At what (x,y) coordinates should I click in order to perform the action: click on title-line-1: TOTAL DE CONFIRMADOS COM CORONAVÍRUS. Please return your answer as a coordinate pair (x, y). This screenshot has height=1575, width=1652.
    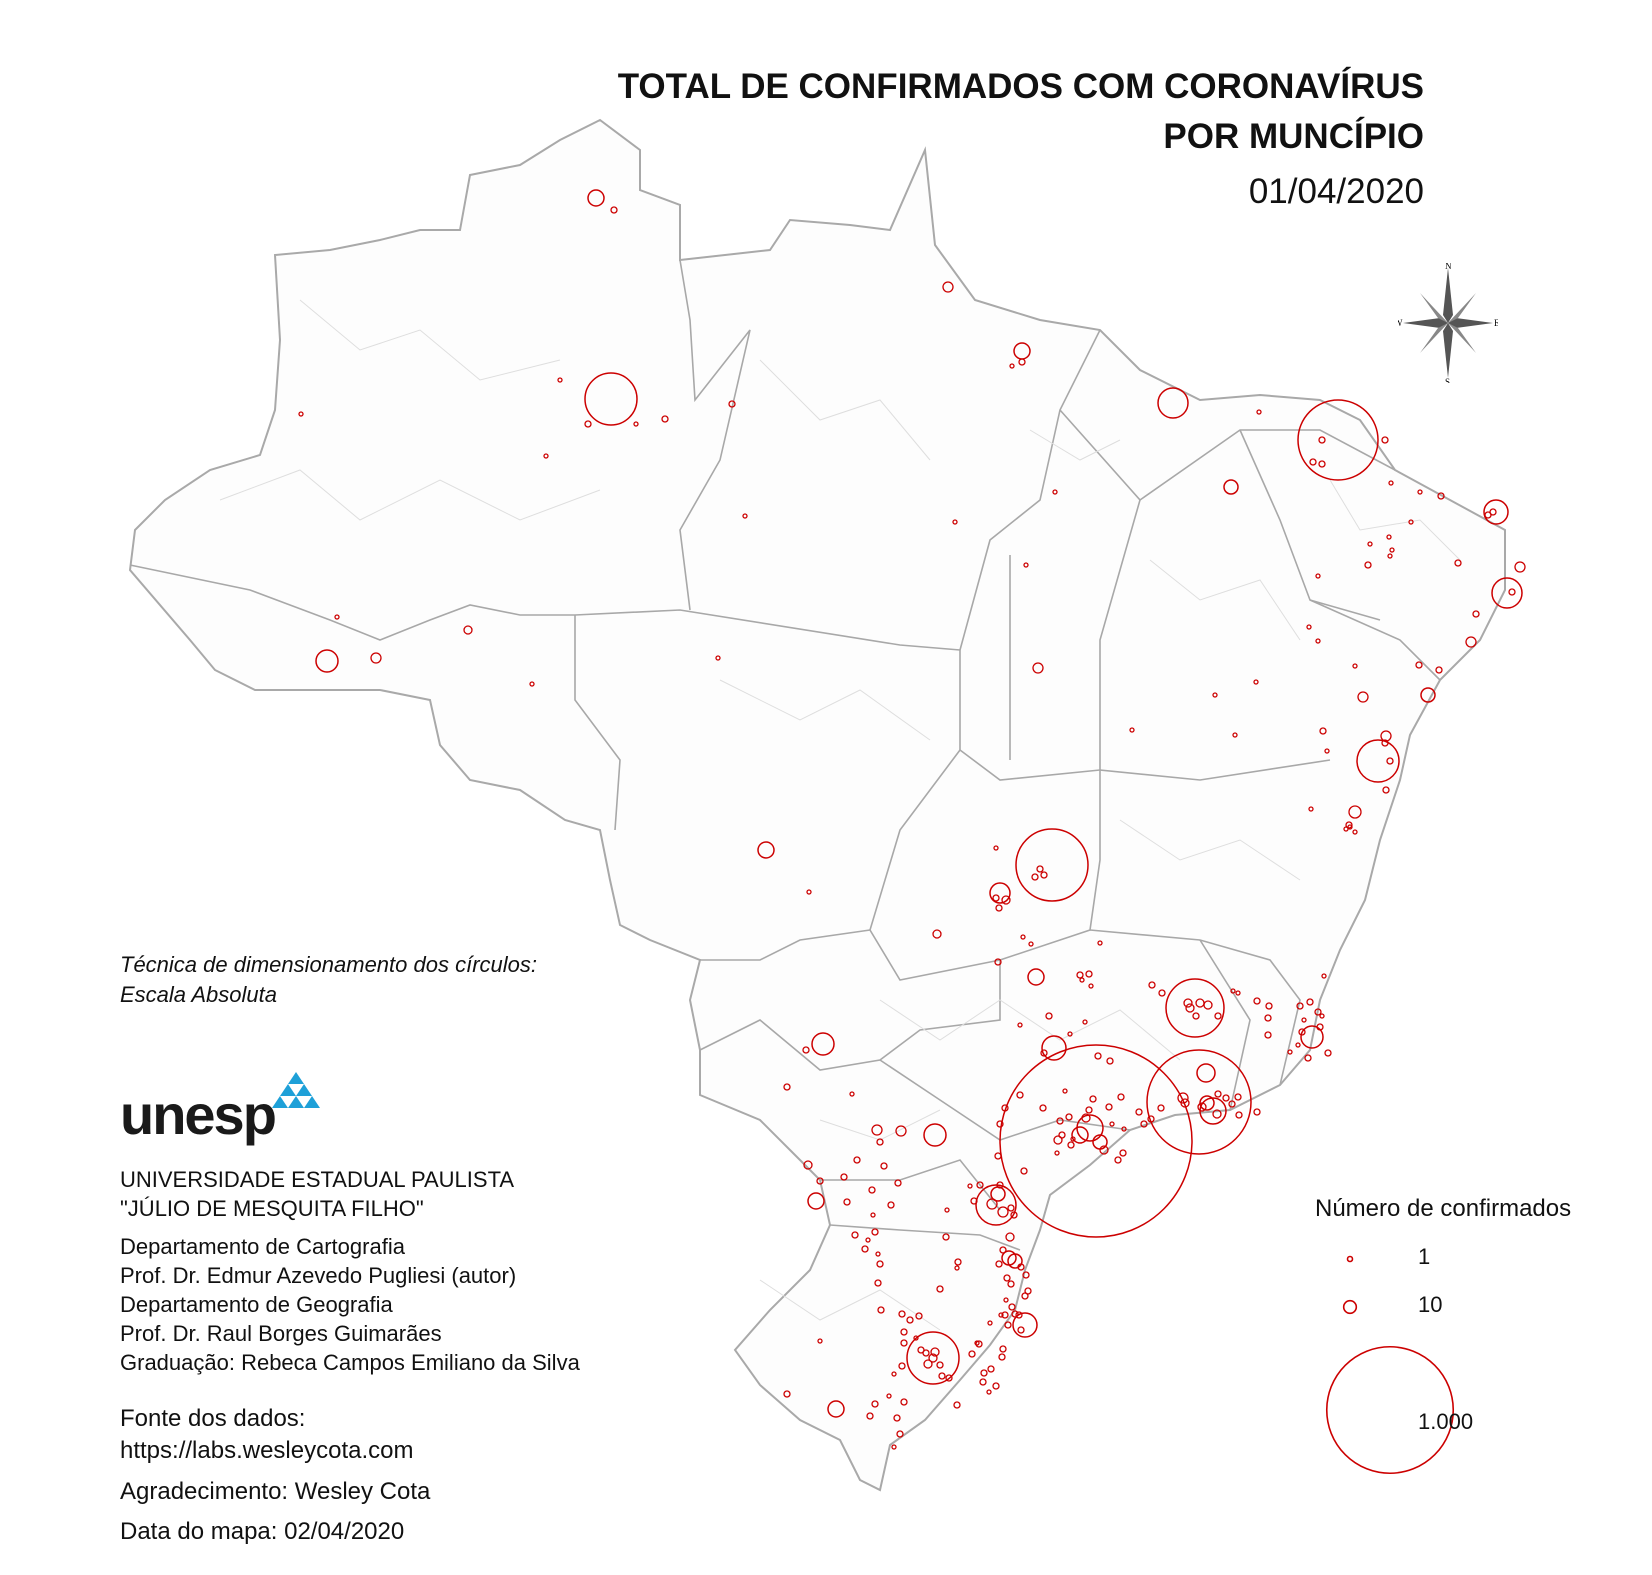
    Looking at the image, I should click on (1020, 86).